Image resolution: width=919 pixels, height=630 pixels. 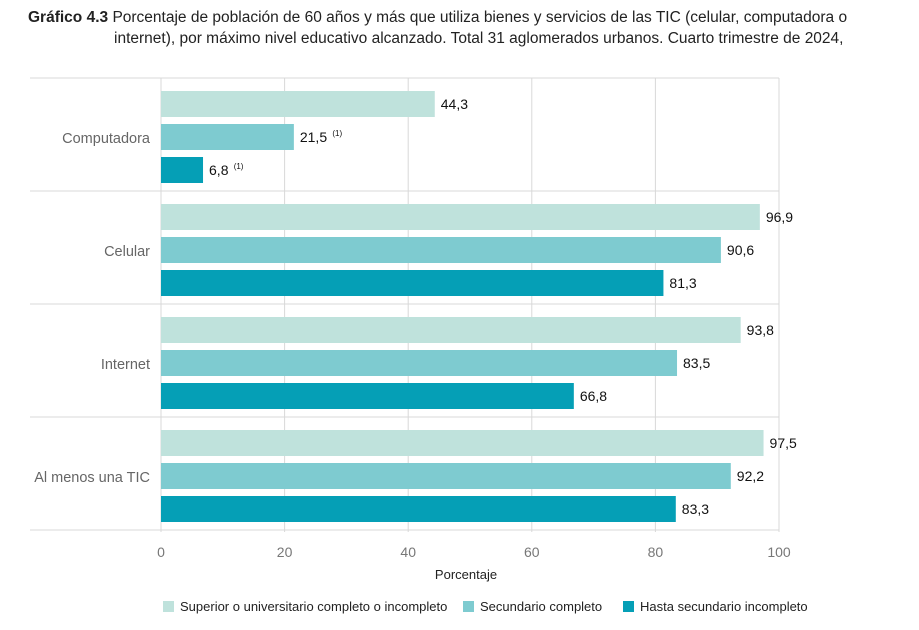 What do you see at coordinates (408, 552) in the screenshot?
I see `x-tick-label-40: 40` at bounding box center [408, 552].